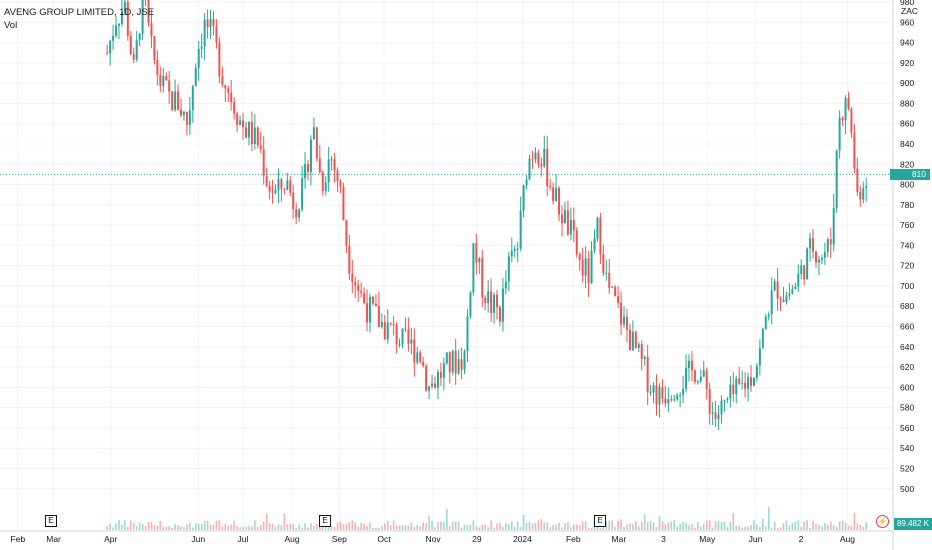 This screenshot has height=550, width=932. Describe the element at coordinates (339, 539) in the screenshot. I see `x-tick-label: Sep` at that location.